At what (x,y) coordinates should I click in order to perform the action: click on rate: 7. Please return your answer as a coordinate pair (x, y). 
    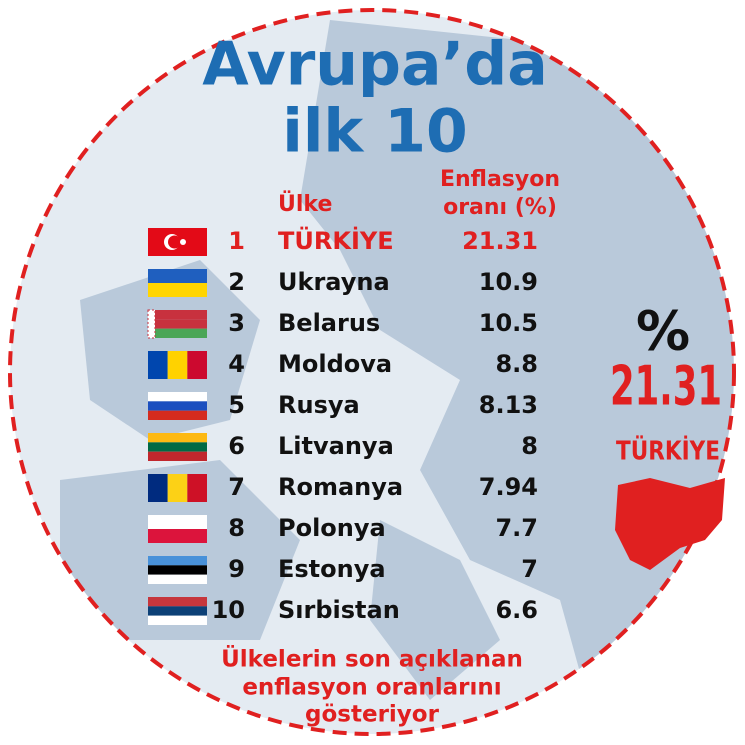
    Looking at the image, I should click on (529, 569).